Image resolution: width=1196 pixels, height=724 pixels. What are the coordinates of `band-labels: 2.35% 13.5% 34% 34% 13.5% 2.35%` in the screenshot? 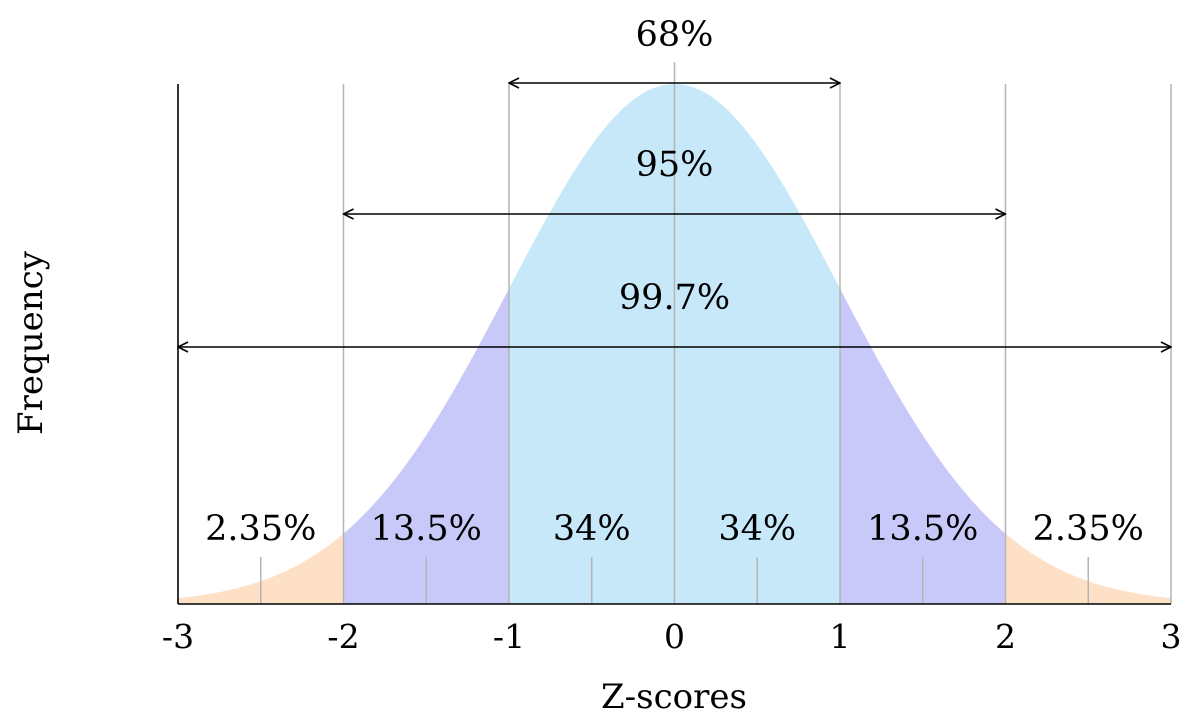 It's located at (674, 529).